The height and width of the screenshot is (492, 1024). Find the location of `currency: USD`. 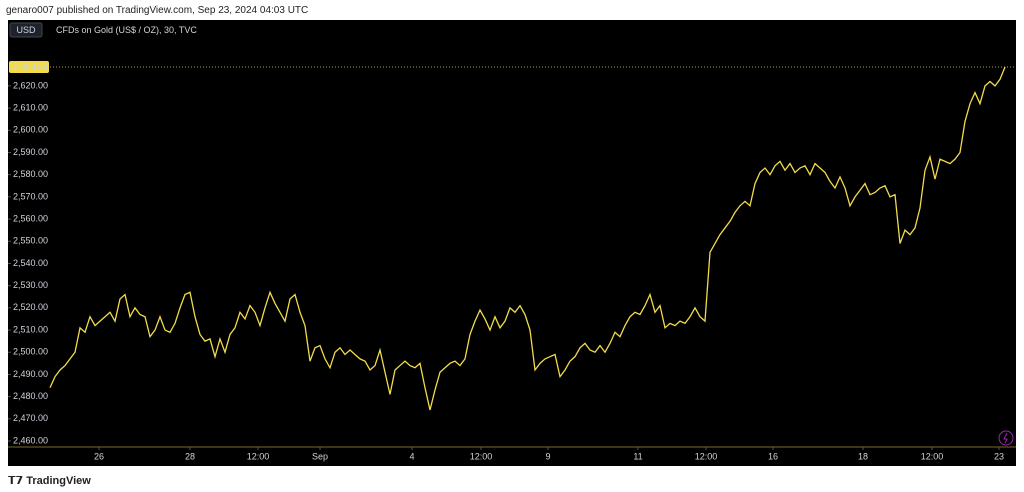

currency: USD is located at coordinates (26, 30).